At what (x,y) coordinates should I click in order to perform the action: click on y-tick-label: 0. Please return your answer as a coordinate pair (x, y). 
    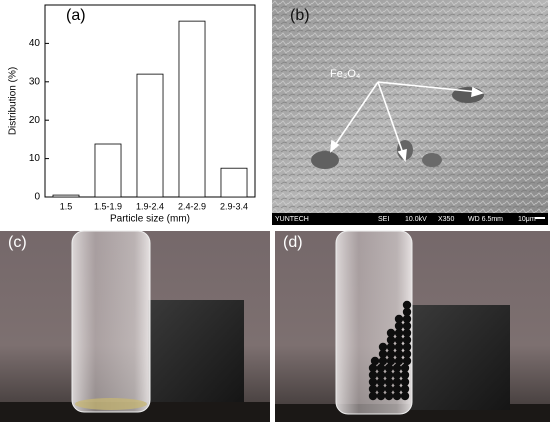
    Looking at the image, I should click on (37, 197).